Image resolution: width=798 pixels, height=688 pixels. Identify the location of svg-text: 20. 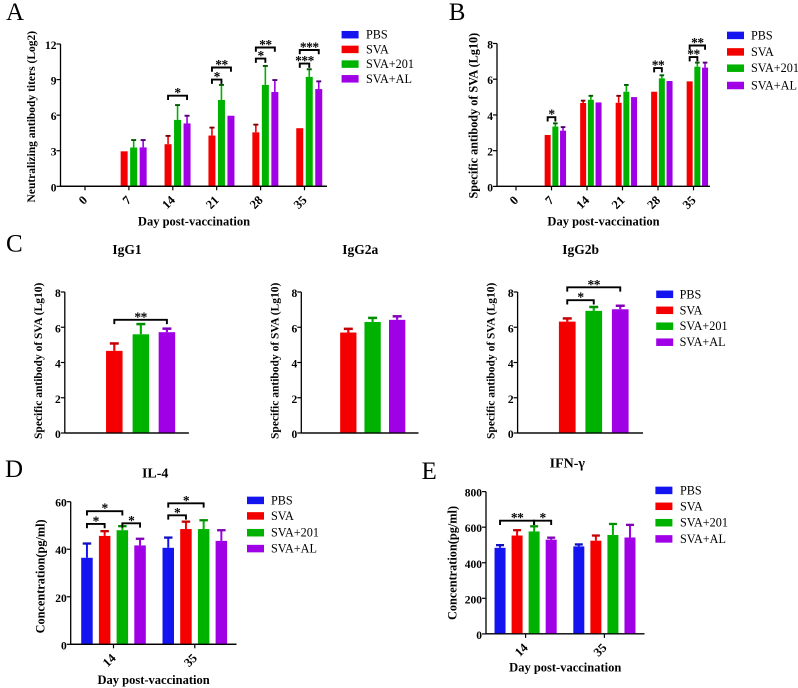
(61, 599).